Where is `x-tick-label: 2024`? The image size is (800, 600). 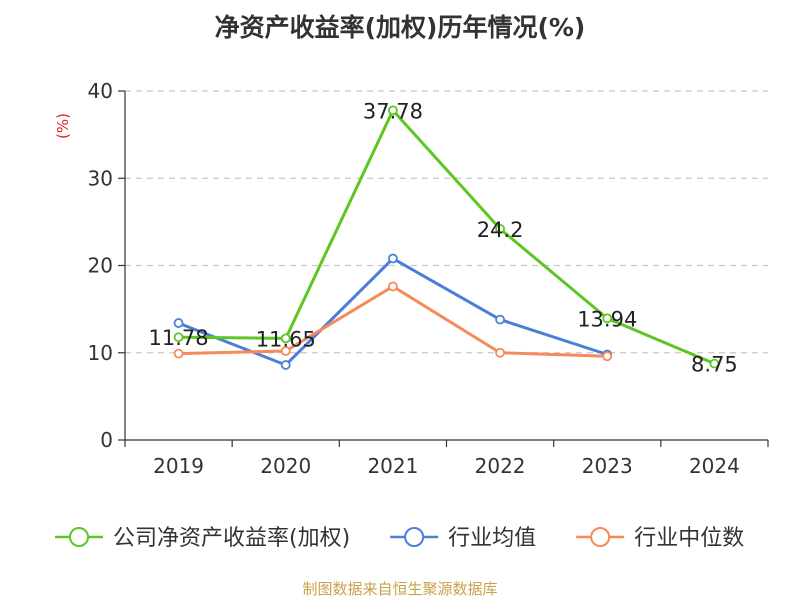
x-tick-label: 2024 is located at coordinates (714, 466).